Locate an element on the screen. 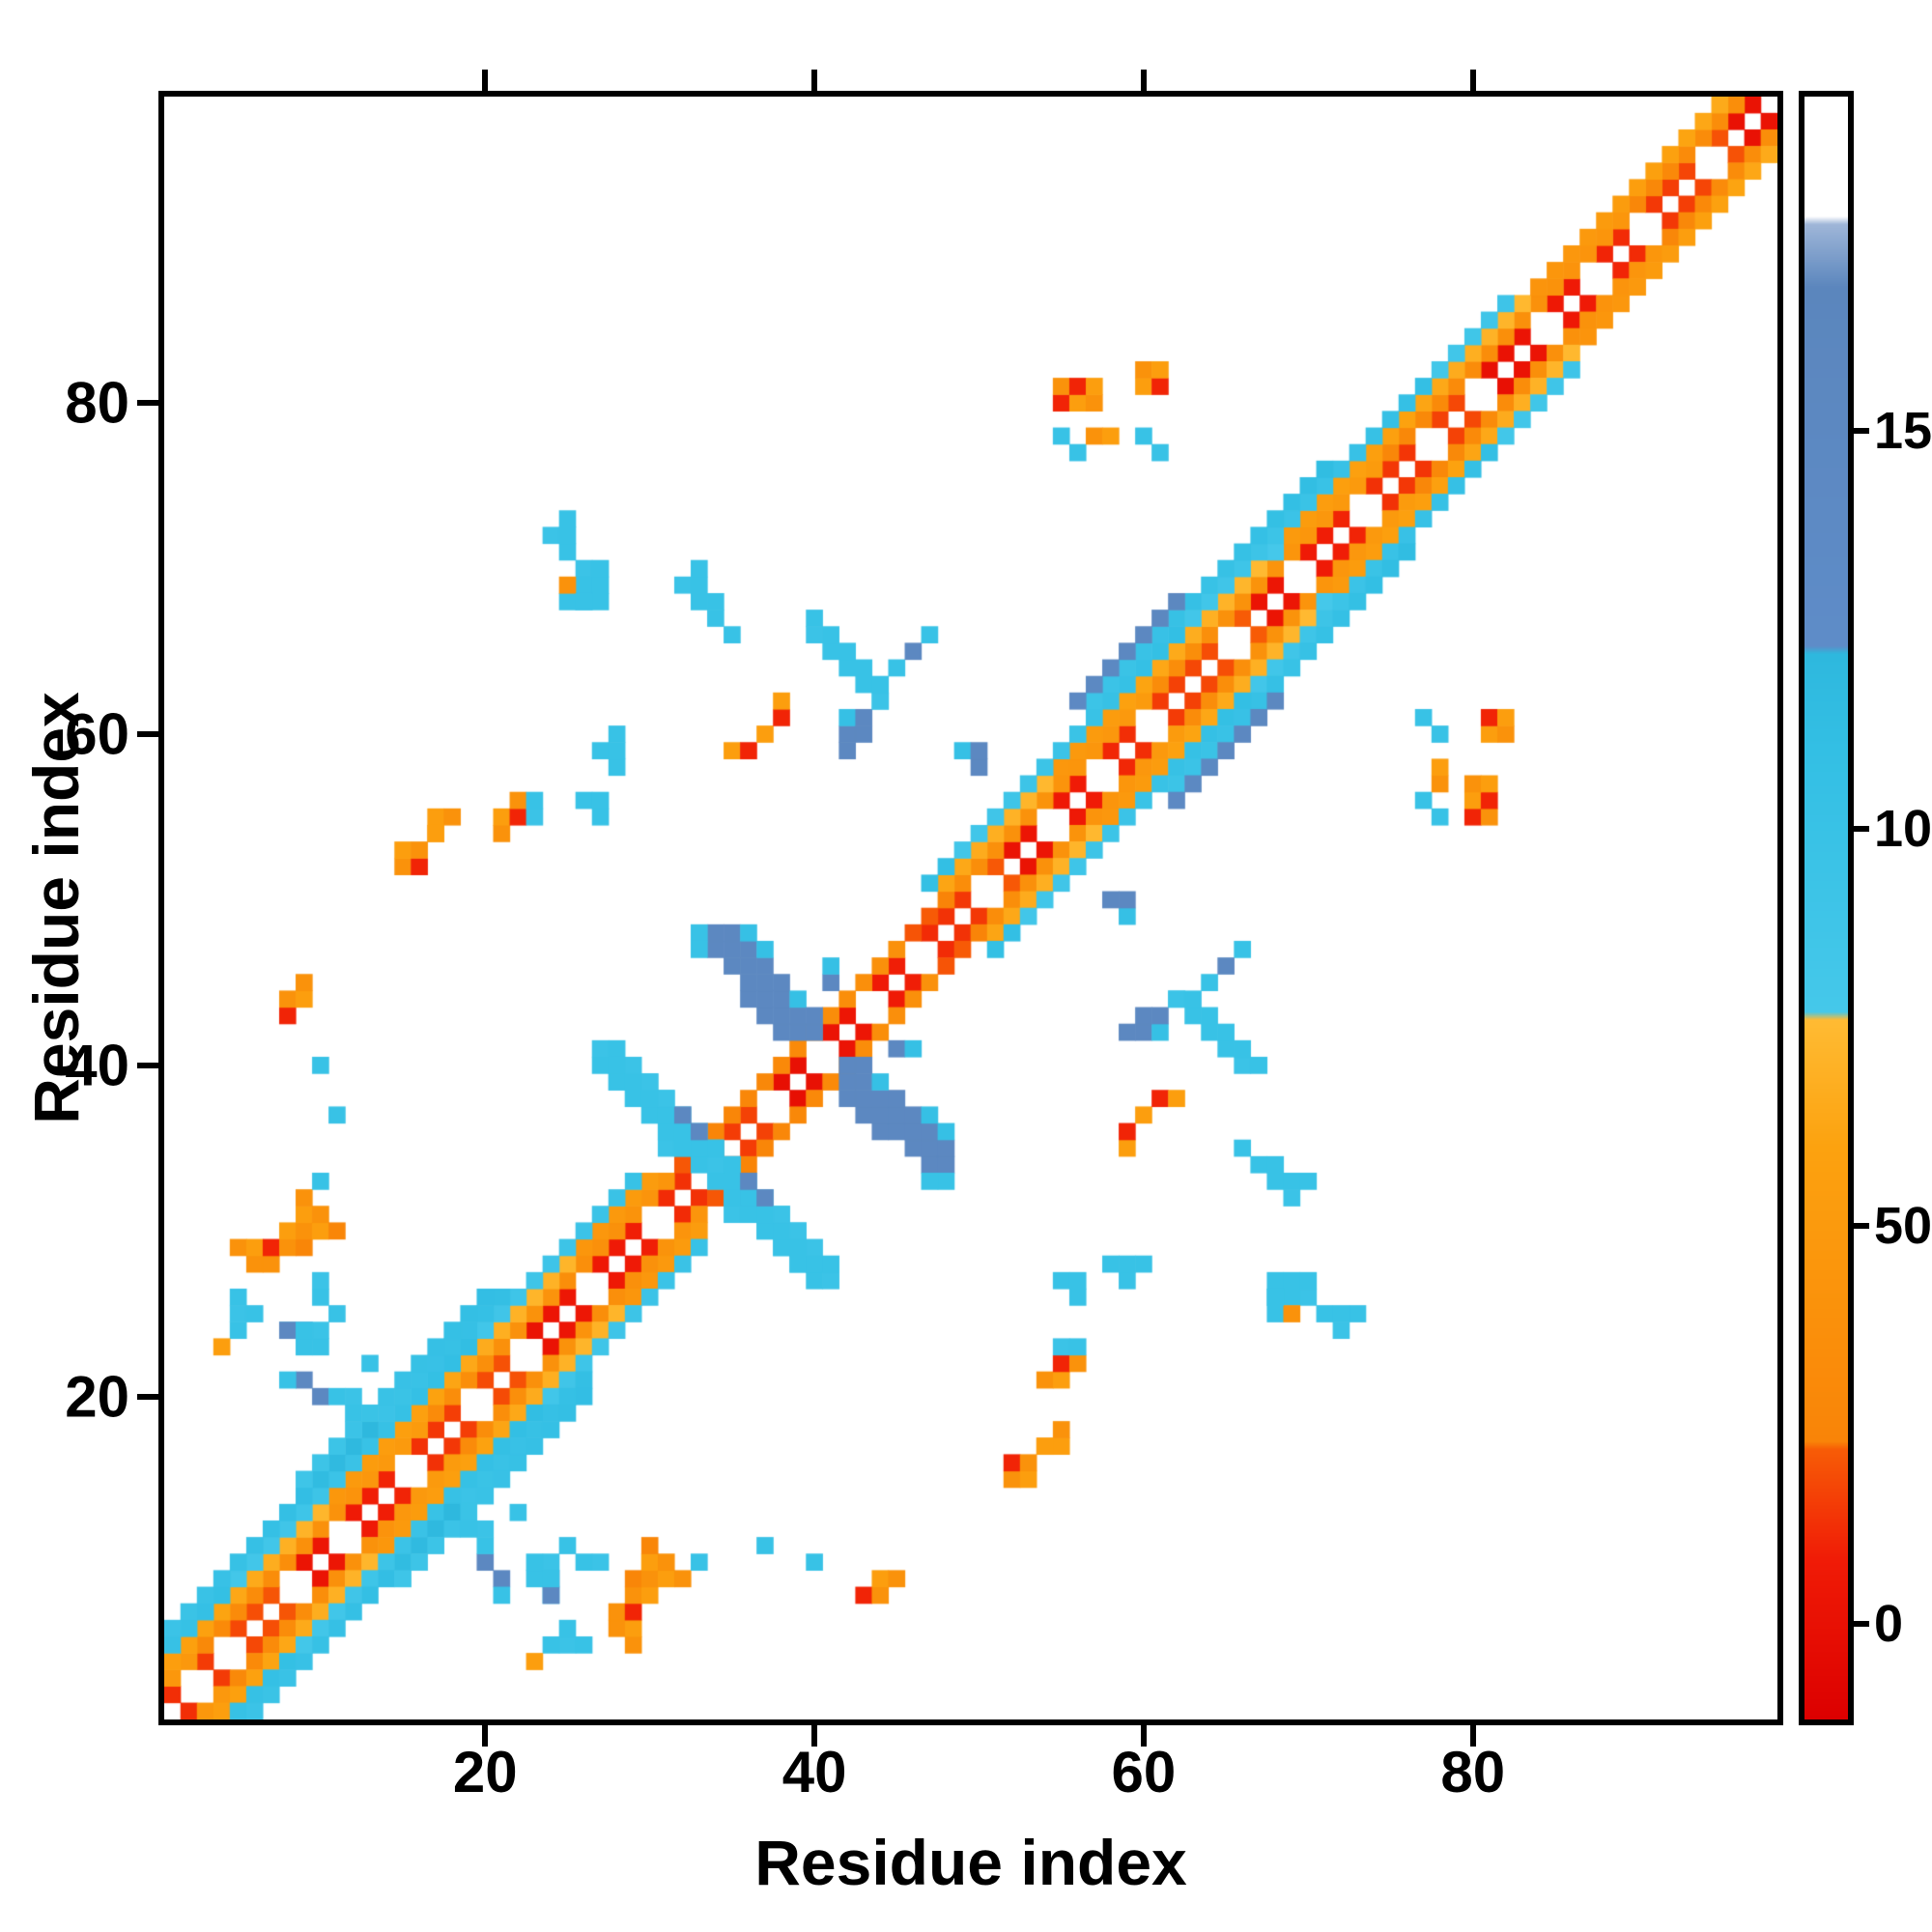  y-tick-label: 40 is located at coordinates (97, 1065).